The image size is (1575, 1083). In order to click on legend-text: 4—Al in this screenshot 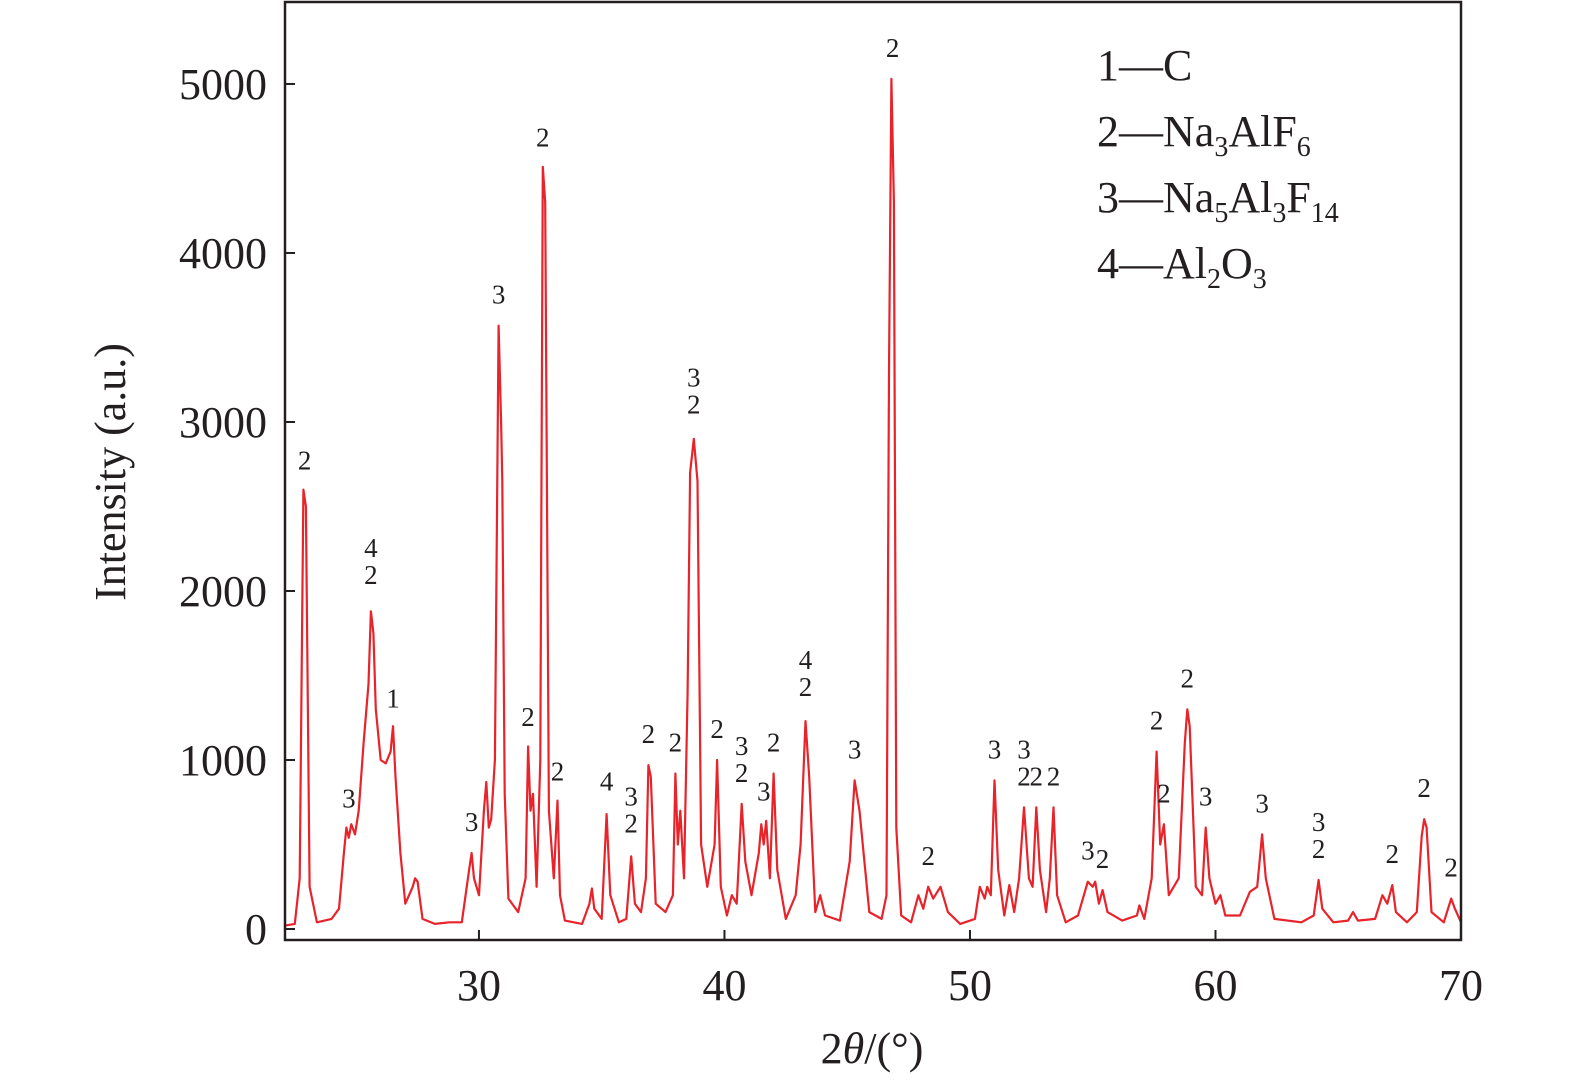, I will do `click(1152, 263)`.